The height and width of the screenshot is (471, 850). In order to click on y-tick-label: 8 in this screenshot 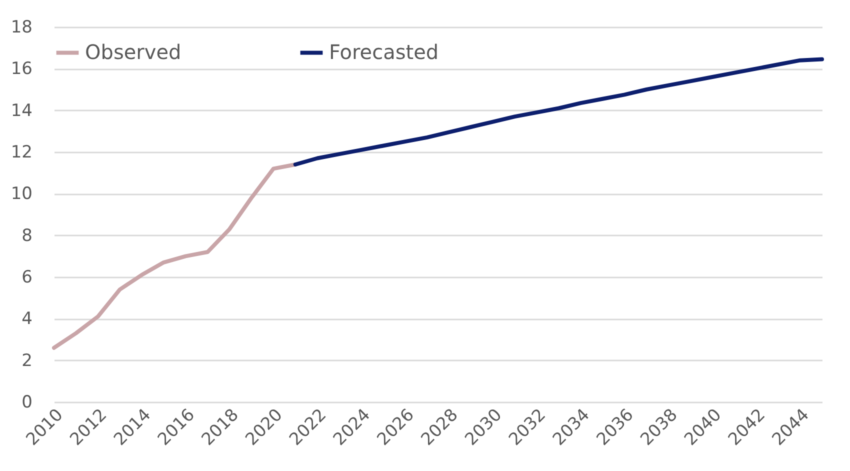, I will do `click(27, 236)`.